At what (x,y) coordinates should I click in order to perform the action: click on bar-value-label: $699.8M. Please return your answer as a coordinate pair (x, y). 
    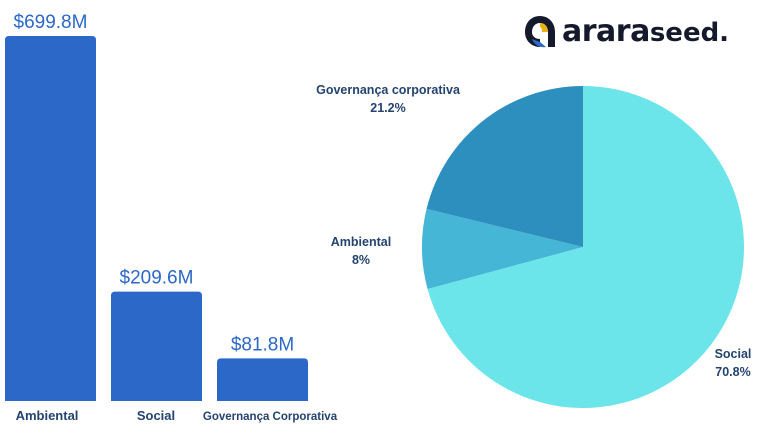
    Looking at the image, I should click on (51, 22).